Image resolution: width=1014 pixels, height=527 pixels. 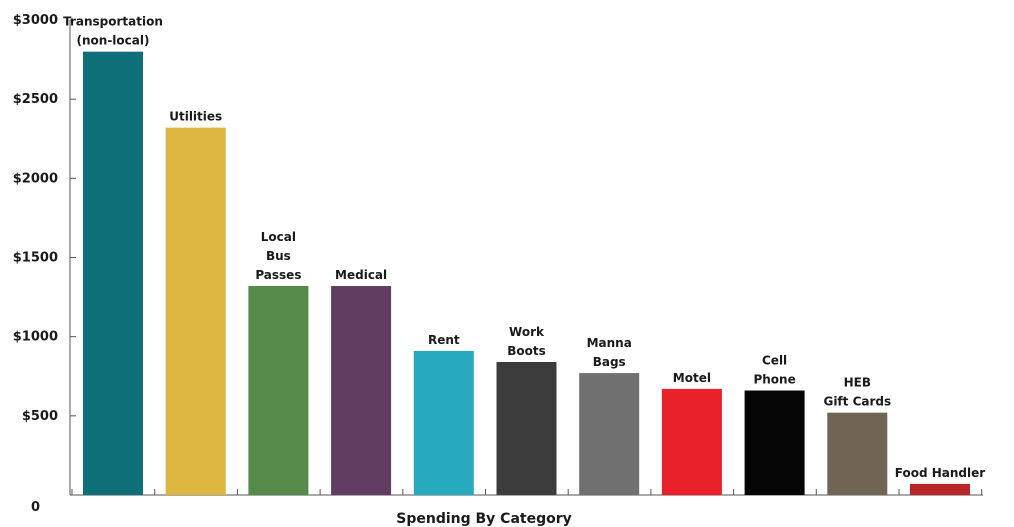 What do you see at coordinates (484, 519) in the screenshot?
I see `x-axis-label: Spending By Category` at bounding box center [484, 519].